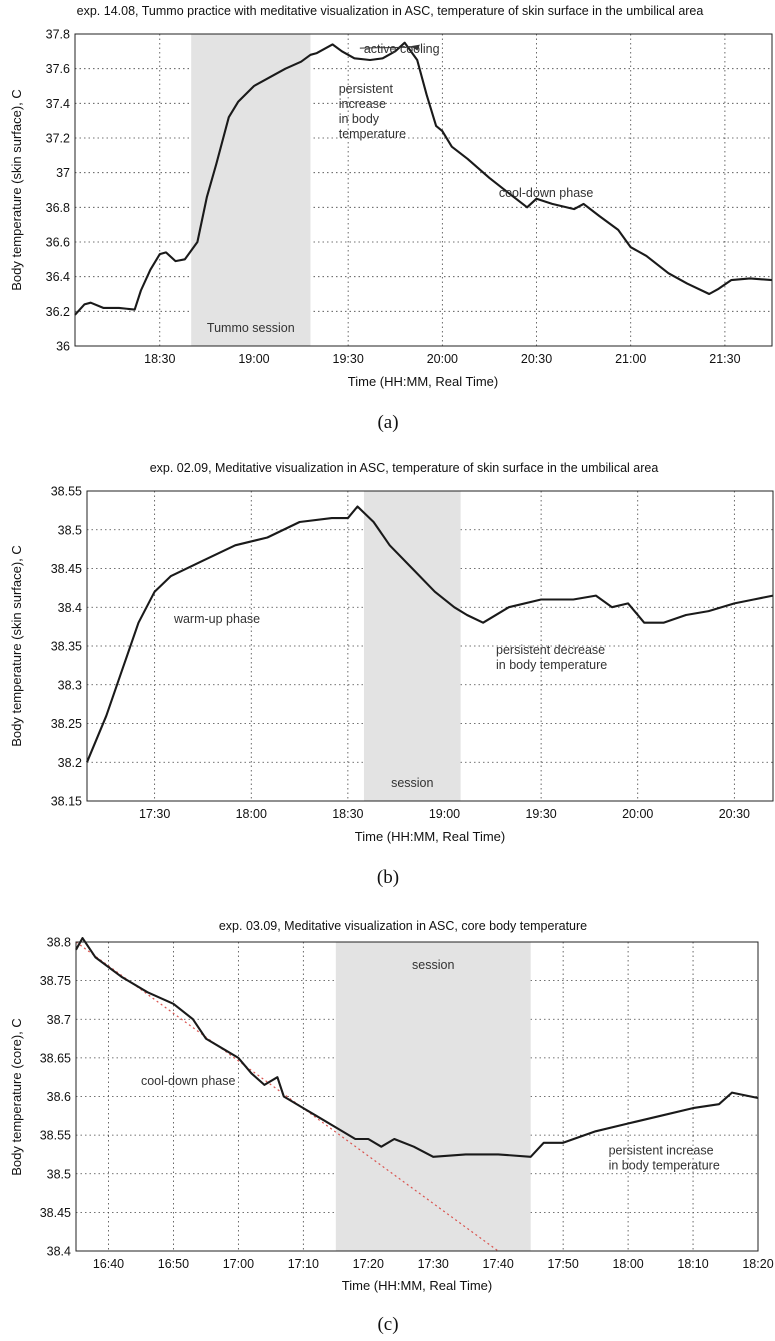 This screenshot has width=775, height=1341. I want to click on chart-a-y-tick-label: 37.2, so click(58, 139).